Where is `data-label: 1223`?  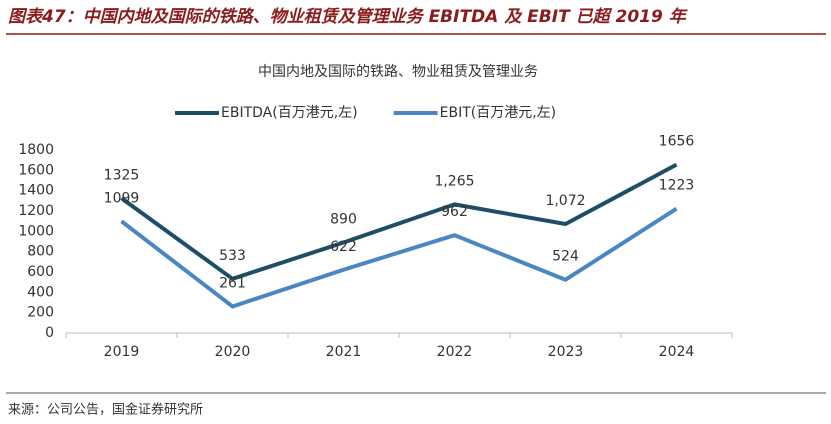 data-label: 1223 is located at coordinates (677, 186).